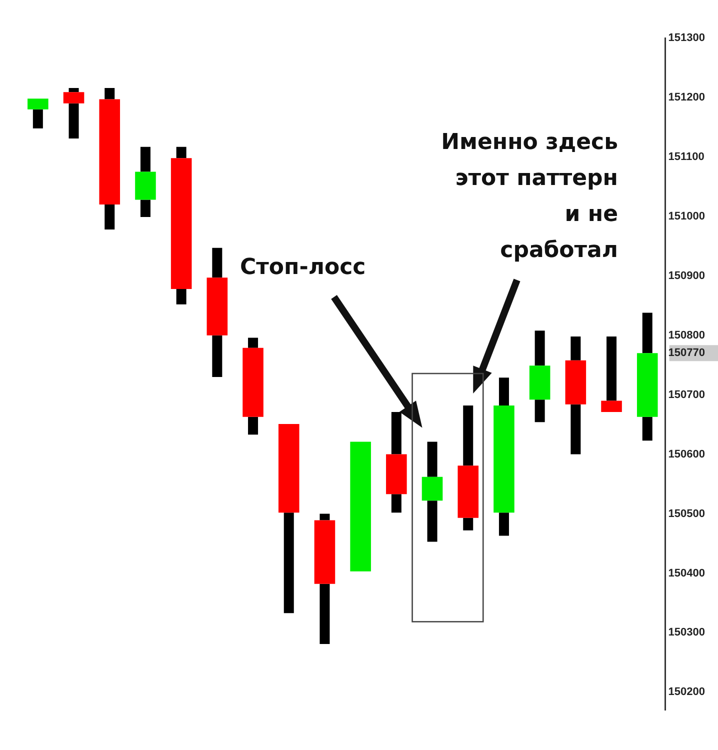 Image resolution: width=718 pixels, height=750 pixels. I want to click on y-tick-label: 151000, so click(687, 216).